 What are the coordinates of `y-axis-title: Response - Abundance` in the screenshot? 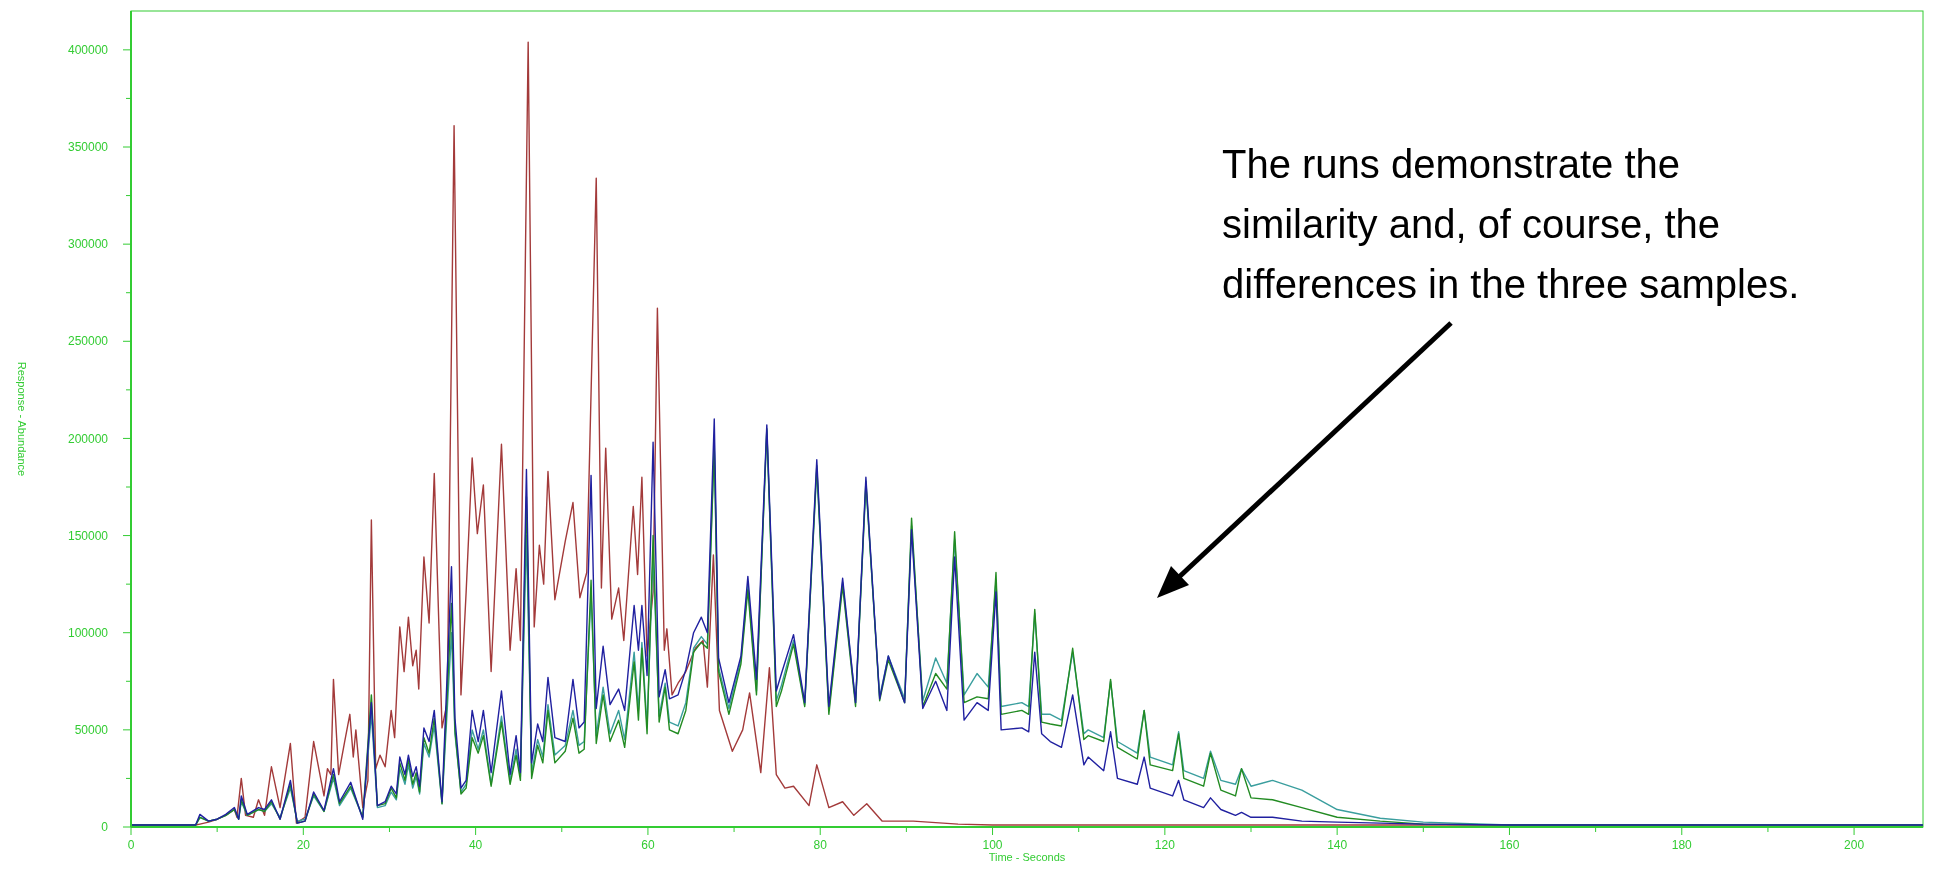 It's located at (22, 419).